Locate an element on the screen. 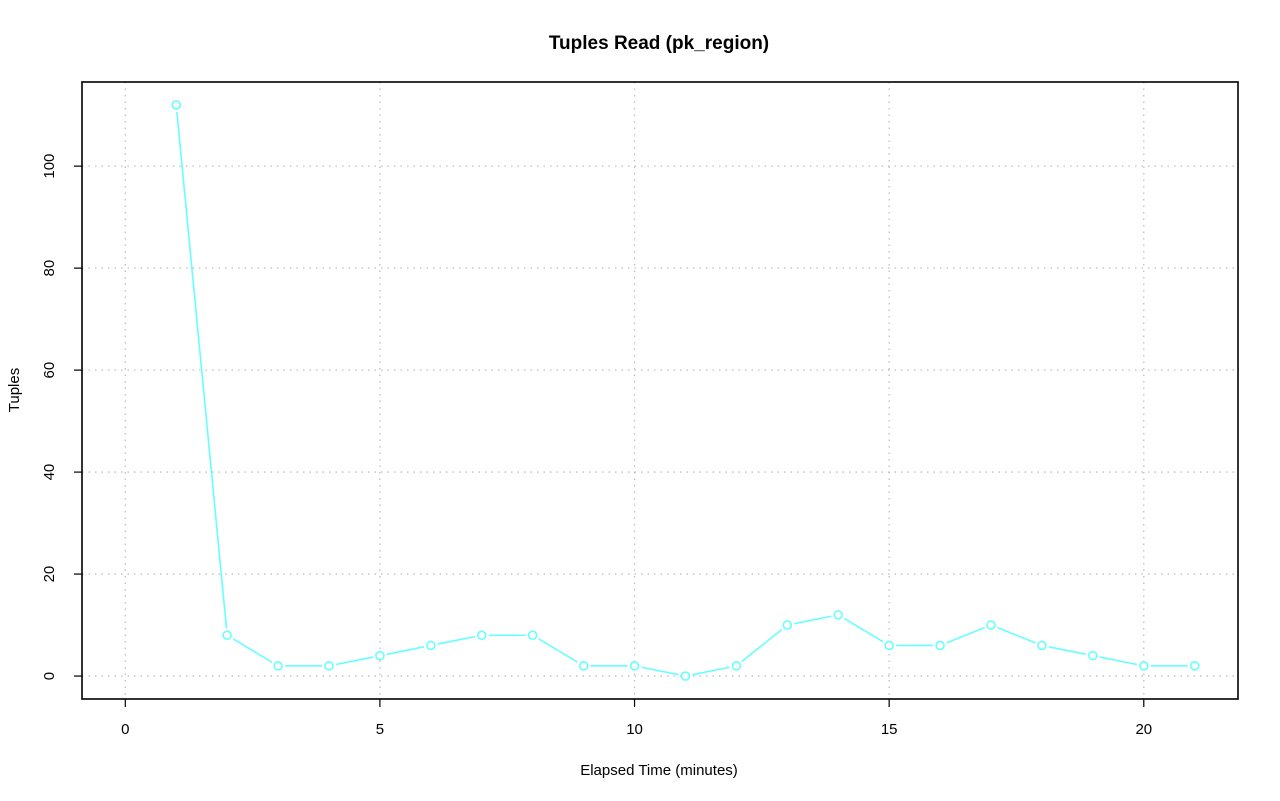 The width and height of the screenshot is (1280, 801). y-axis: 0 20 40 60 80 100 is located at coordinates (61, 417).